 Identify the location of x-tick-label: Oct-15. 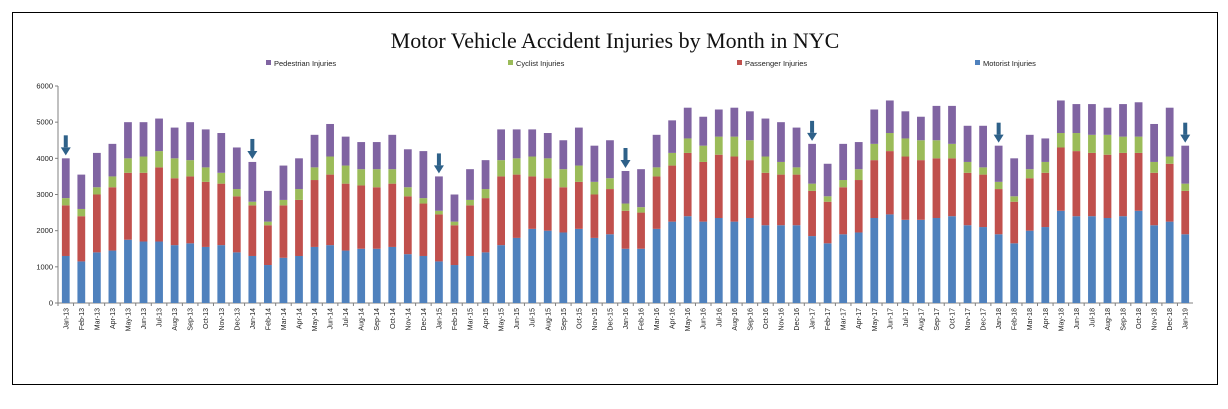
(579, 318).